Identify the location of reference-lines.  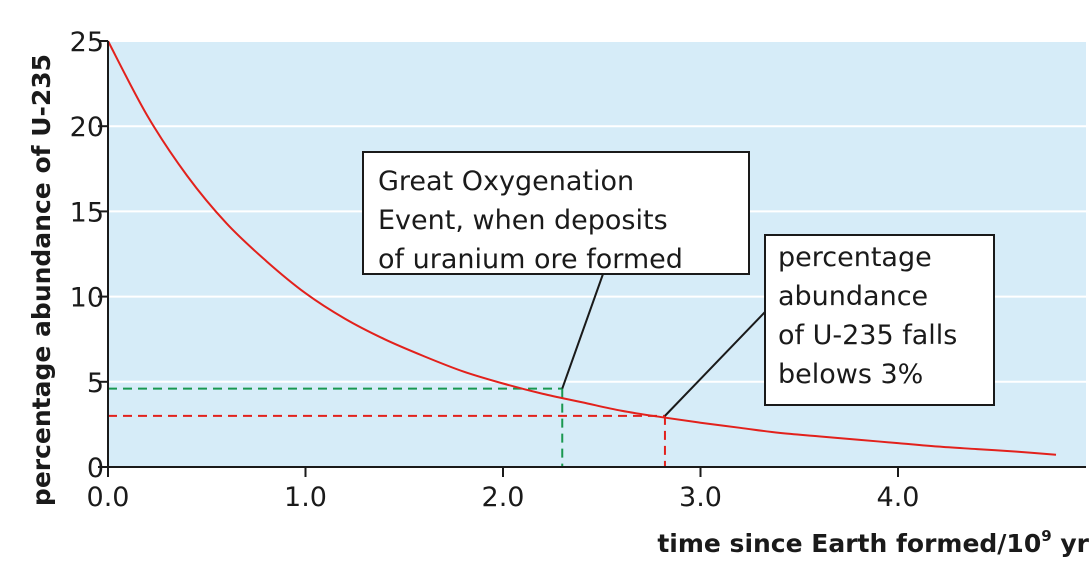
(387, 427).